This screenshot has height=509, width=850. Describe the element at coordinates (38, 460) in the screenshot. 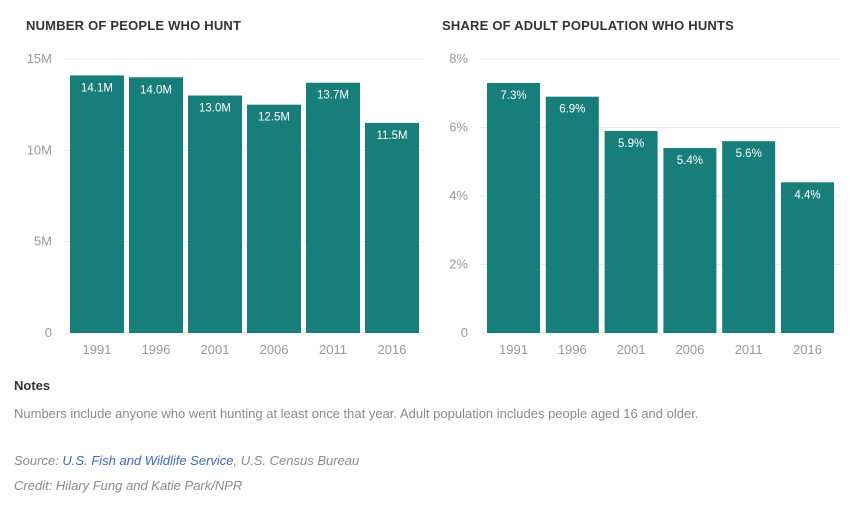

I see `source-prefix: Source:` at that location.